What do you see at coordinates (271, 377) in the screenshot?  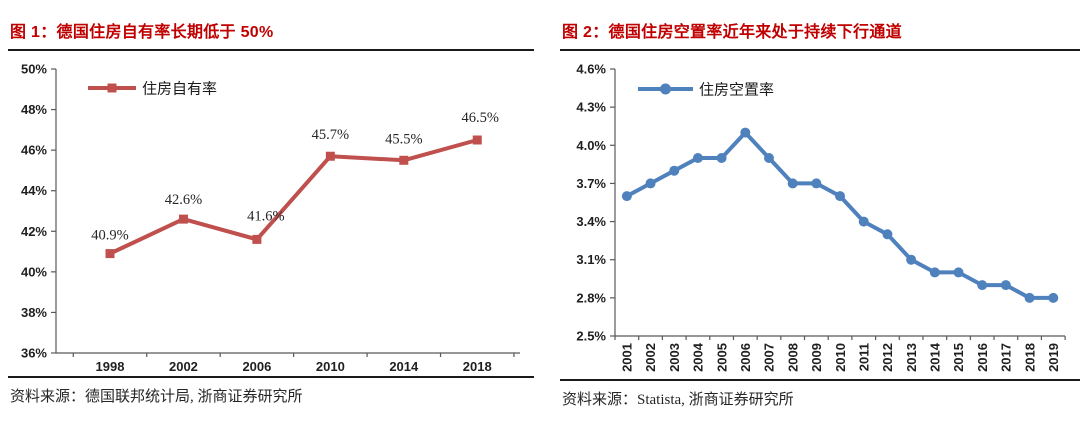 I see `figure-1-bottom-rule` at bounding box center [271, 377].